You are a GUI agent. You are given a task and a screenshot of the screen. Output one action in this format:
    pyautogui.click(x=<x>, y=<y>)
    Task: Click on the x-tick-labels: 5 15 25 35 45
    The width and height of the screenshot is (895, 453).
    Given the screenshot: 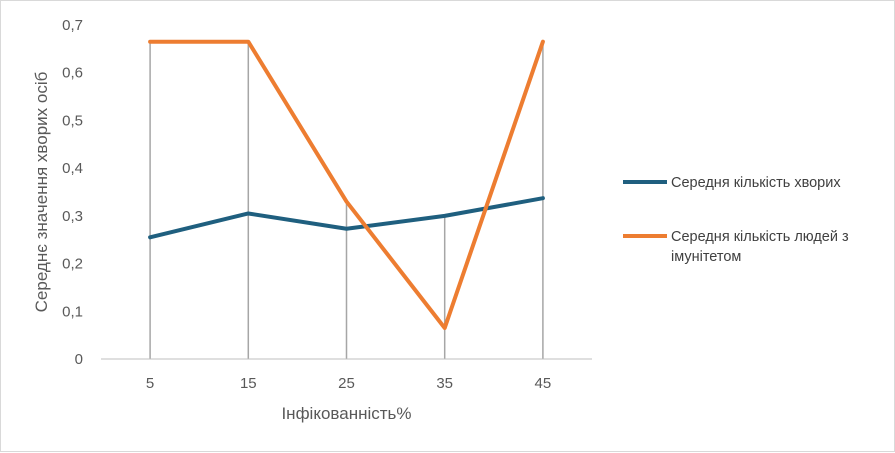 What is the action you would take?
    pyautogui.click(x=348, y=383)
    